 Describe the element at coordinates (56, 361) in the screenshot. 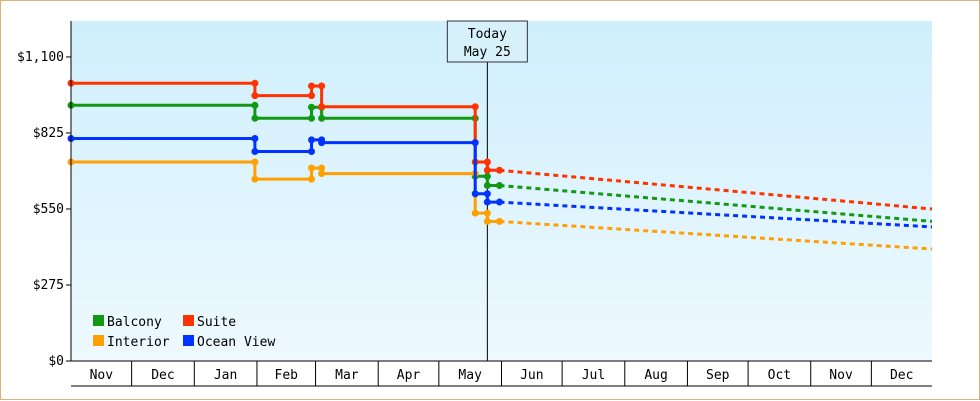

I see `y-tick-label: $0` at that location.